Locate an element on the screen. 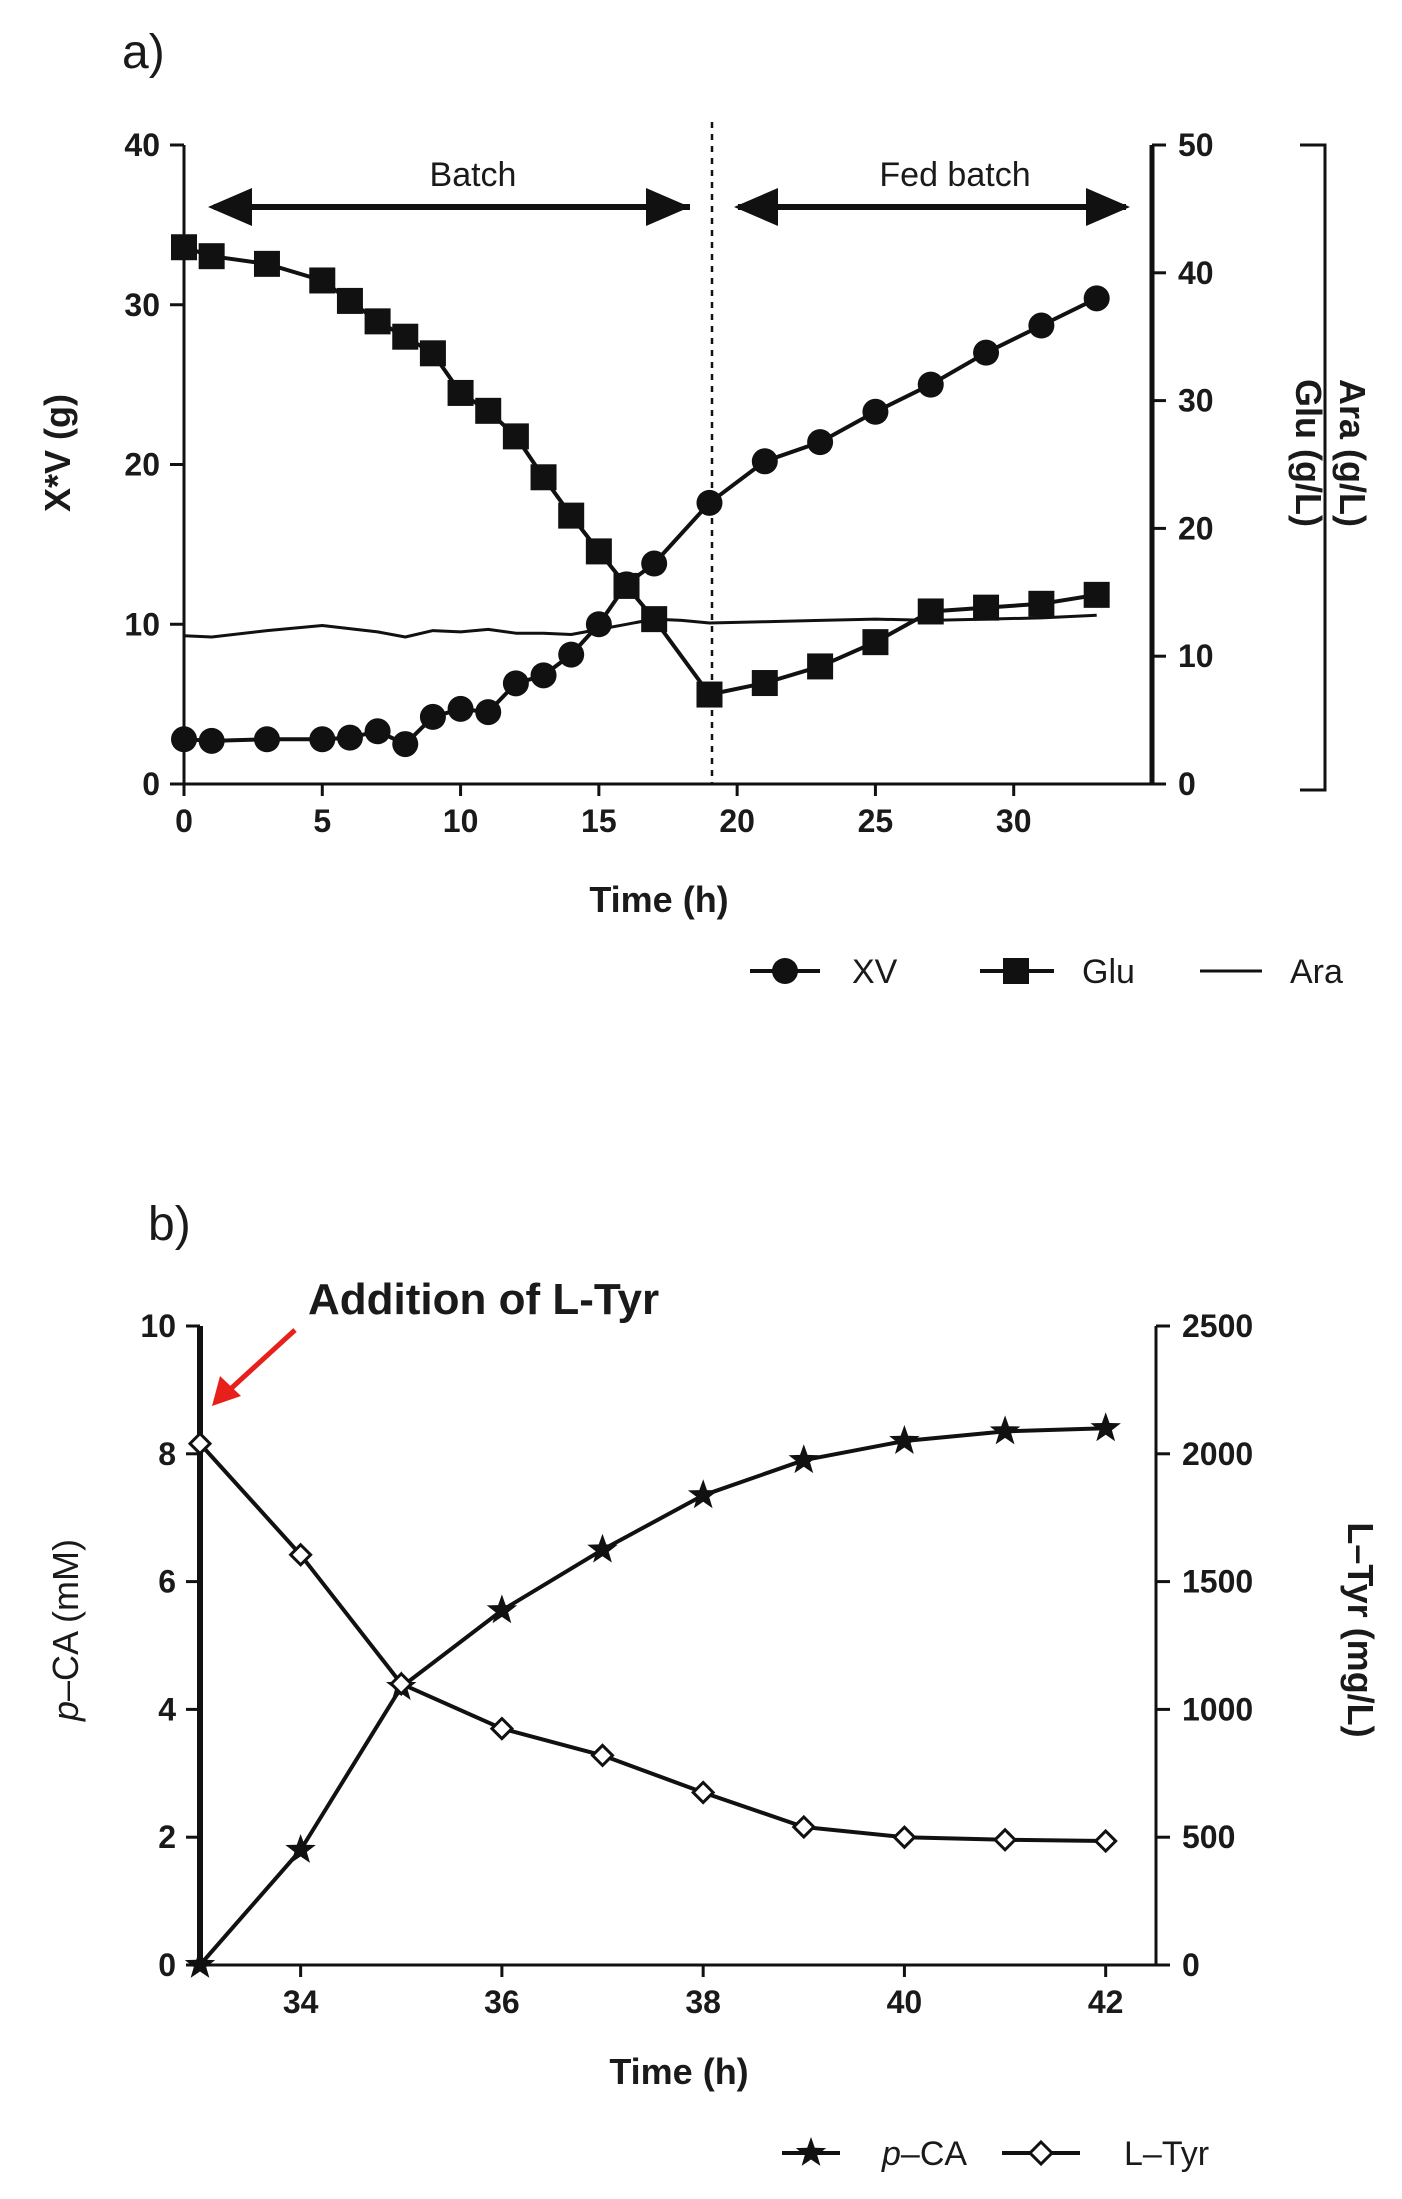  series-line-glu is located at coordinates (640, 471).